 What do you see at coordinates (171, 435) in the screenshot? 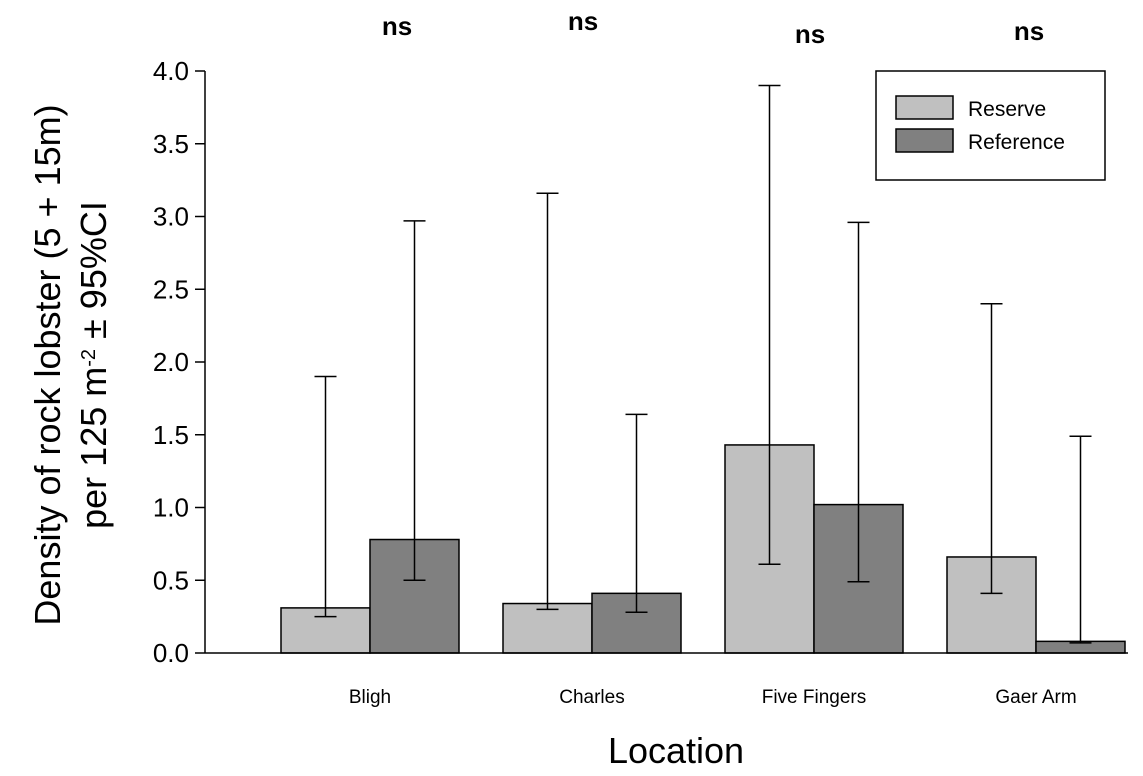
I see `y-tick-label: 1.5` at bounding box center [171, 435].